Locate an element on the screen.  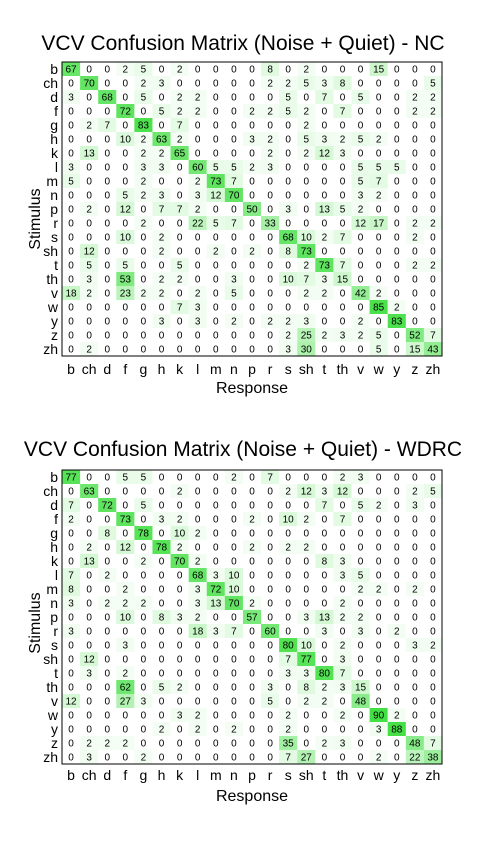
x-tick-label: p is located at coordinates (252, 775).